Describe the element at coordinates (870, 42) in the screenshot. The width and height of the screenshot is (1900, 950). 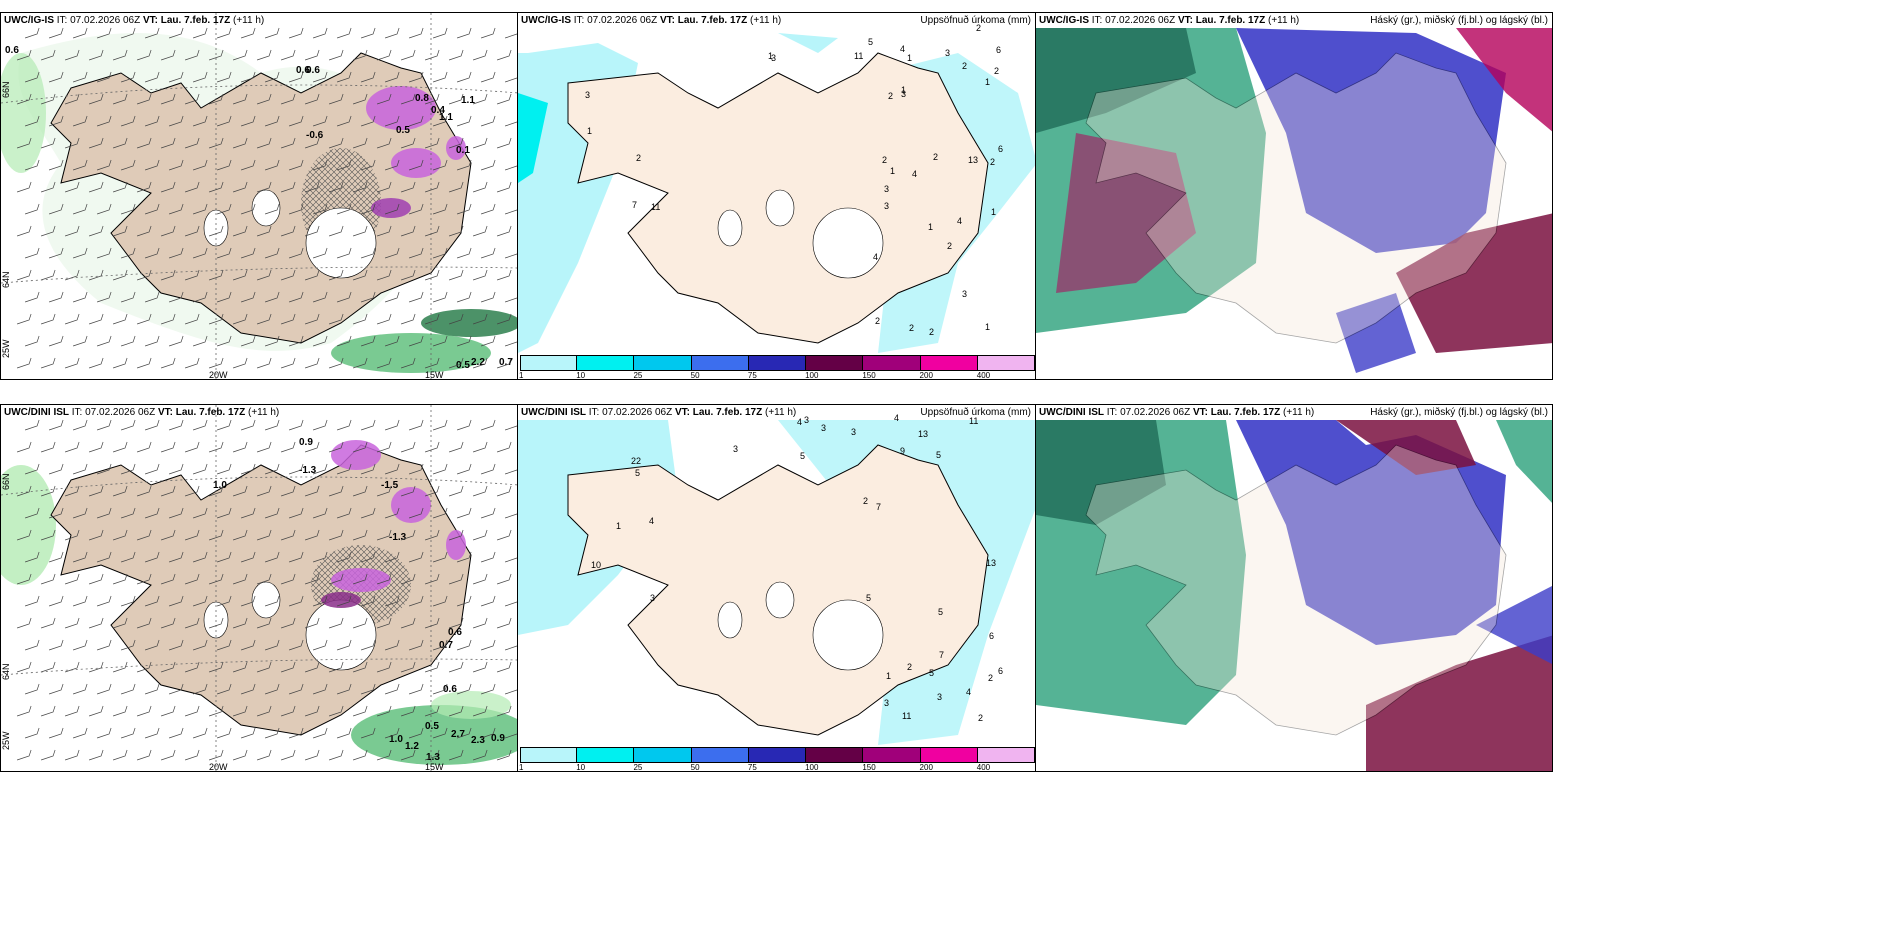
I see `precipitation-label: 5` at that location.